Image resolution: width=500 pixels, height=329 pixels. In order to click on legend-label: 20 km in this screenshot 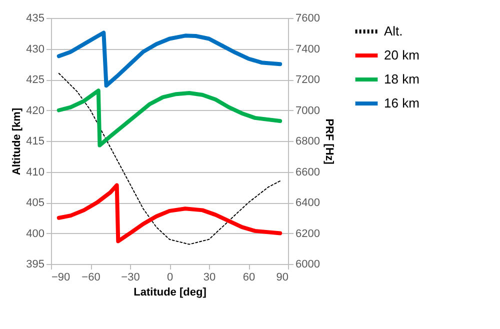, I will do `click(402, 55)`.